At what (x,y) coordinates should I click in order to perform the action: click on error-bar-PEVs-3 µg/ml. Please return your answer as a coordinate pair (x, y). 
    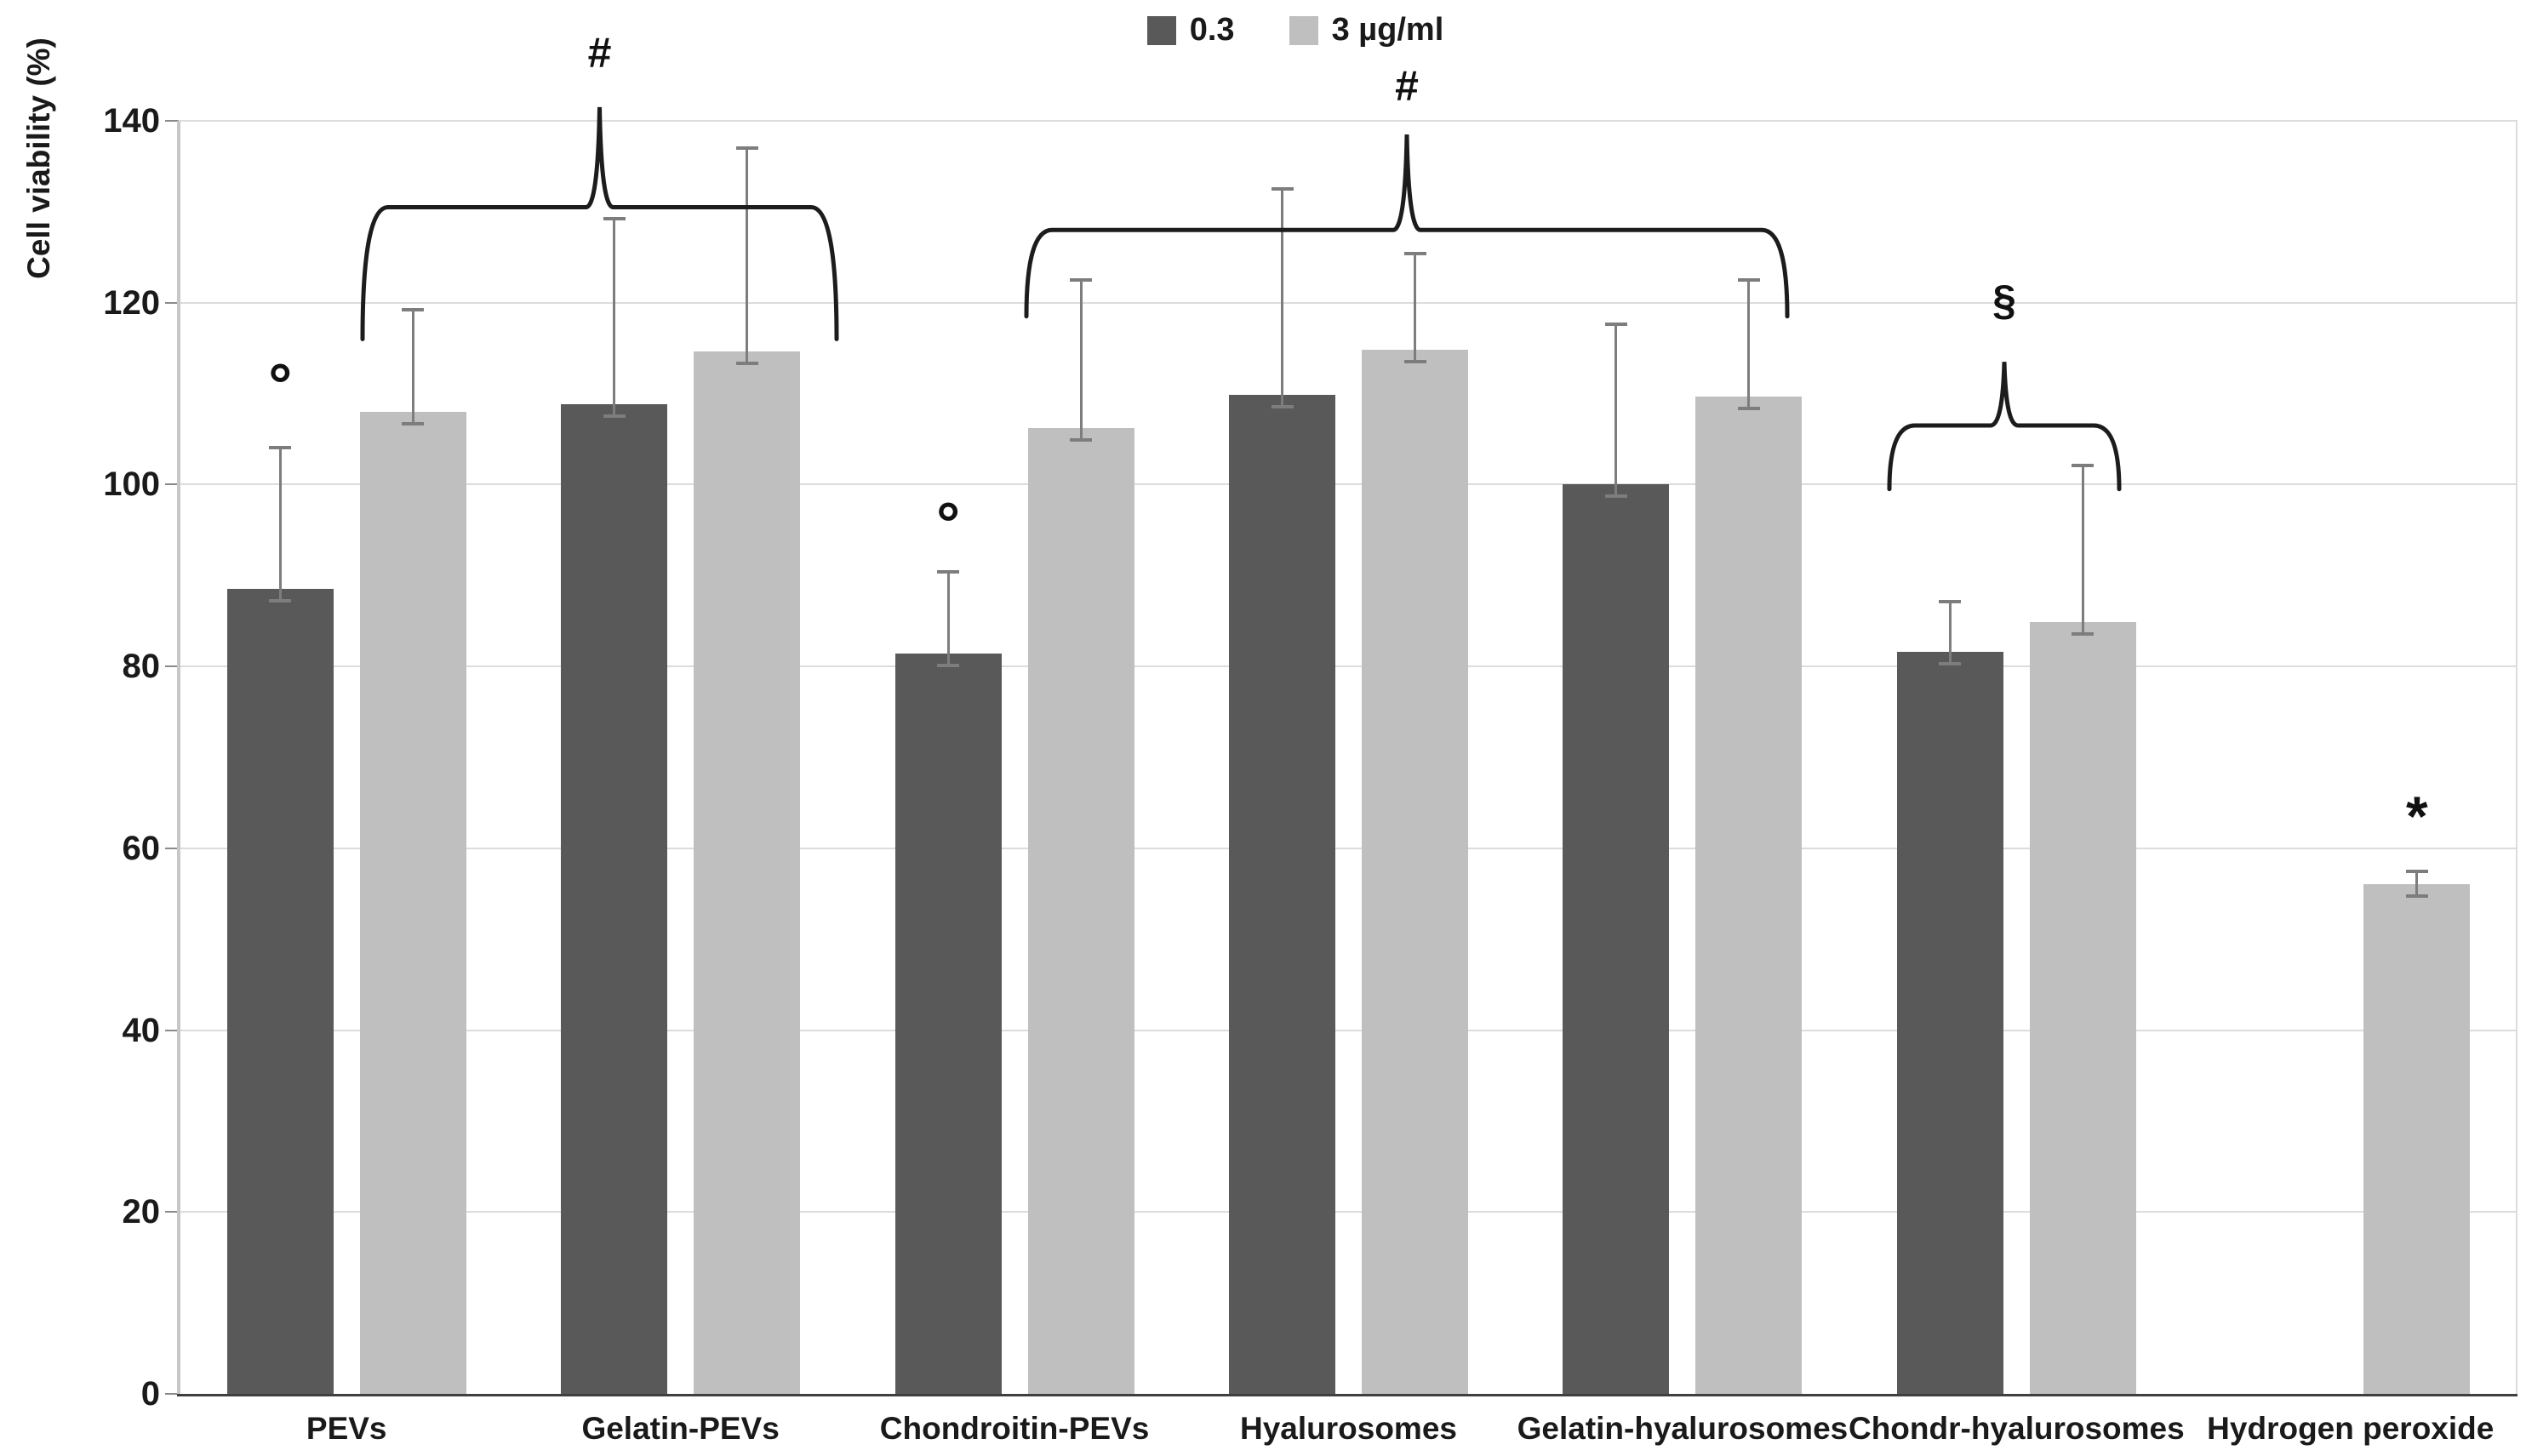
    Looking at the image, I should click on (412, 367).